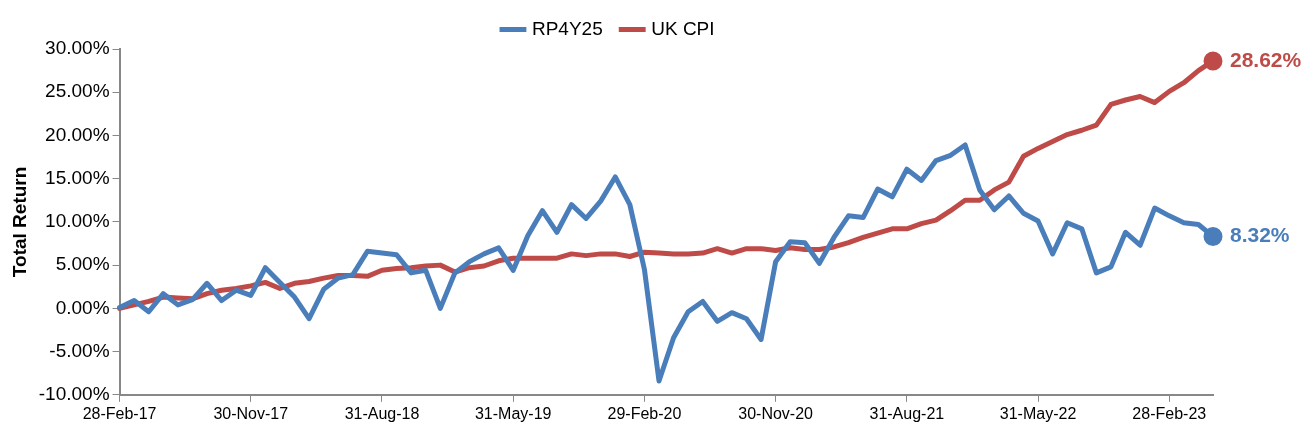 The height and width of the screenshot is (427, 1313). What do you see at coordinates (251, 413) in the screenshot?
I see `x-tick-label: 30-Nov-17` at bounding box center [251, 413].